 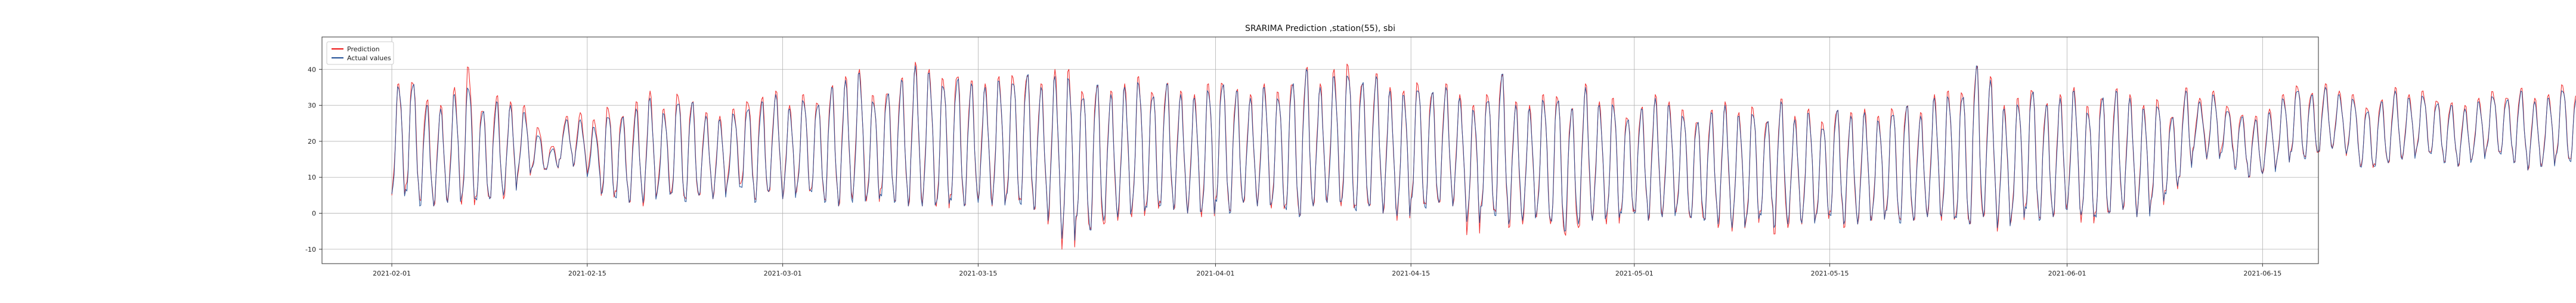 I want to click on x-tick-label: 2021-06-15, so click(x=2262, y=273).